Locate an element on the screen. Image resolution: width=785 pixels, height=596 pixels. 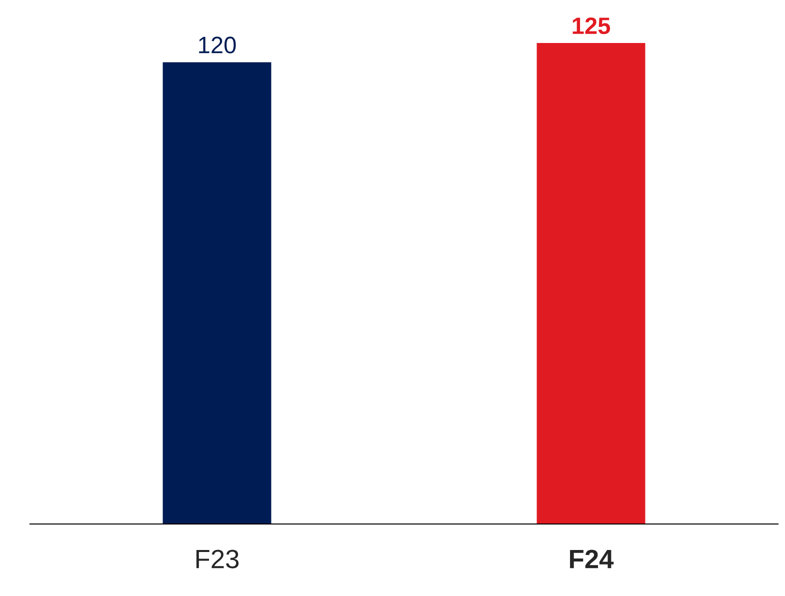
data-label: 125 is located at coordinates (591, 25).